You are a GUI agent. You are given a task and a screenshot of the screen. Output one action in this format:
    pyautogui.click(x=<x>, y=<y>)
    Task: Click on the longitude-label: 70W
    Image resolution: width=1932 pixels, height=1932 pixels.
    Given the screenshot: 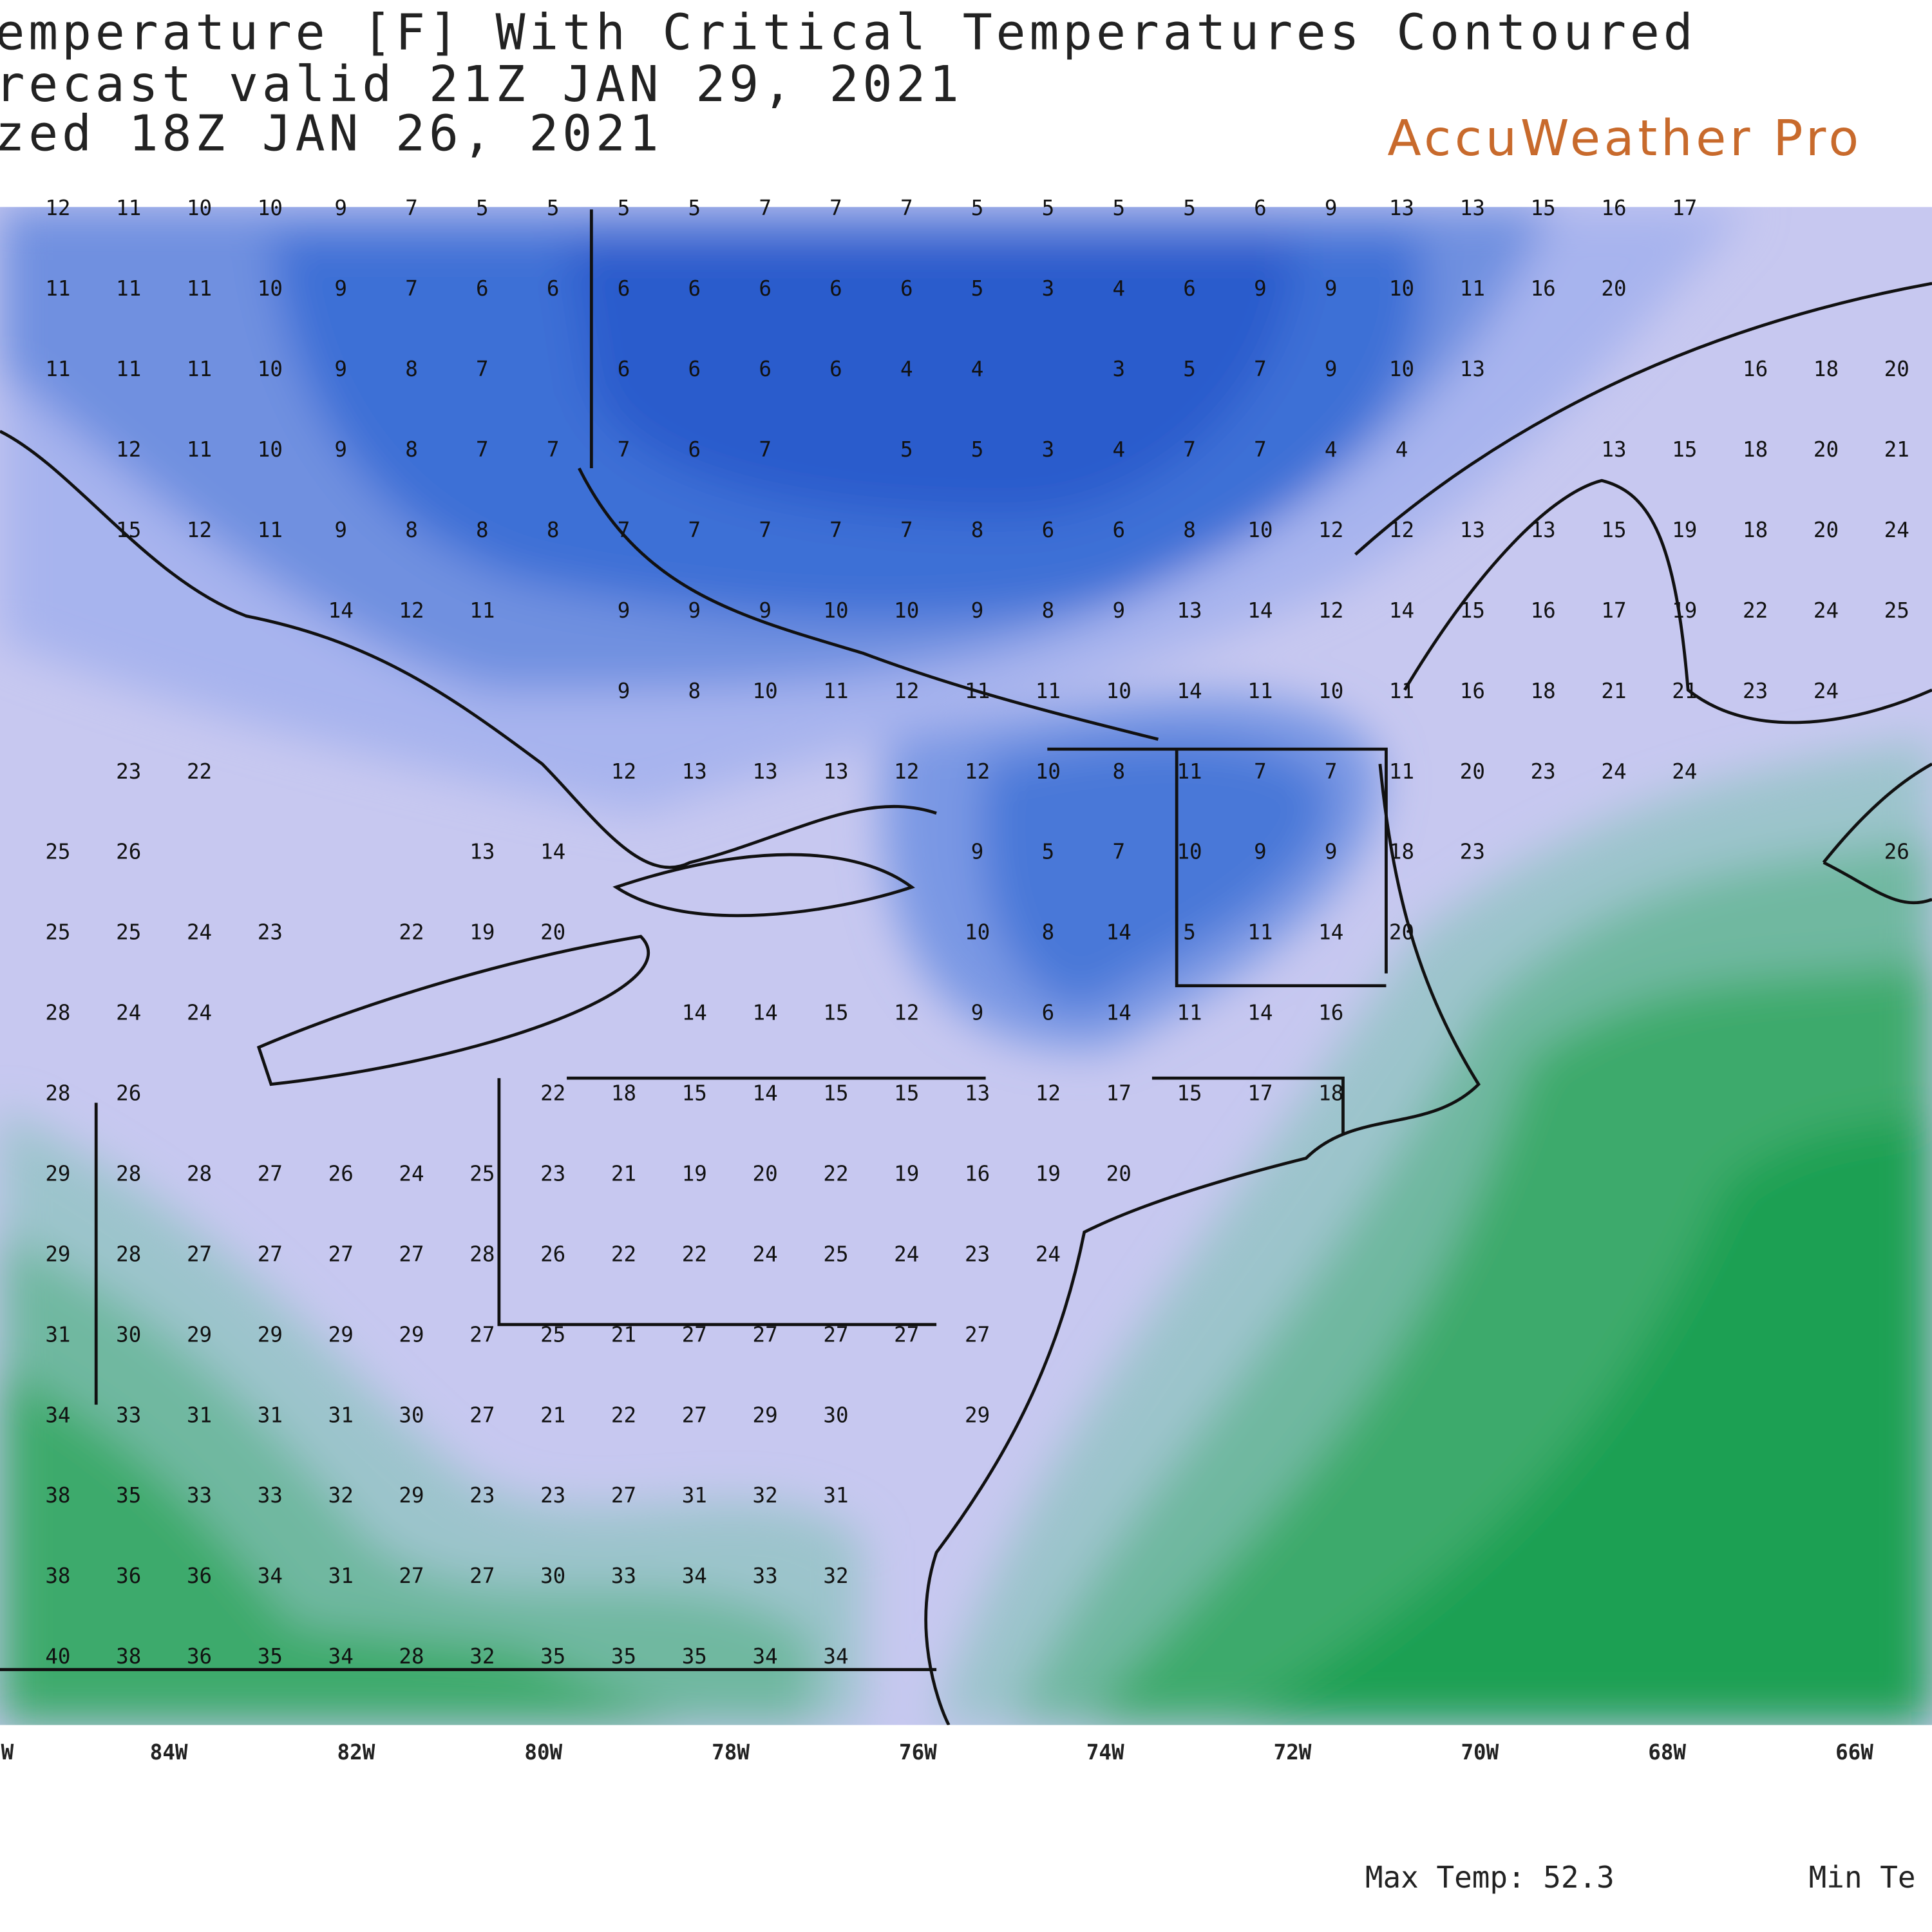 What is the action you would take?
    pyautogui.click(x=1480, y=1752)
    